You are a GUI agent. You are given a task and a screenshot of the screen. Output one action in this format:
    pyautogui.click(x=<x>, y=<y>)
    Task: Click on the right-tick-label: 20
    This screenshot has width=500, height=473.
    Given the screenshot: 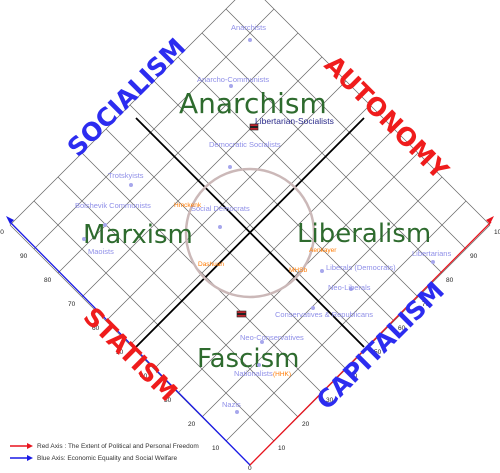 What is the action you would take?
    pyautogui.click(x=306, y=424)
    